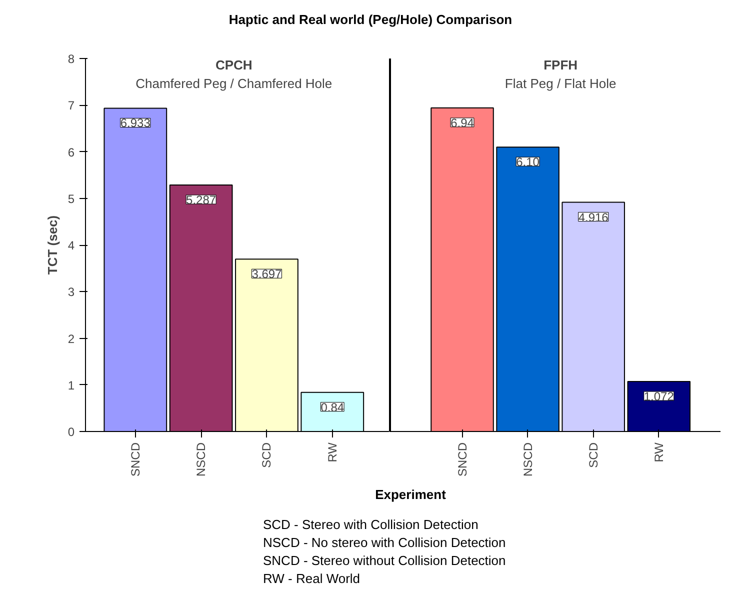 This screenshot has width=731, height=590. I want to click on data-label: 6.10, so click(528, 162).